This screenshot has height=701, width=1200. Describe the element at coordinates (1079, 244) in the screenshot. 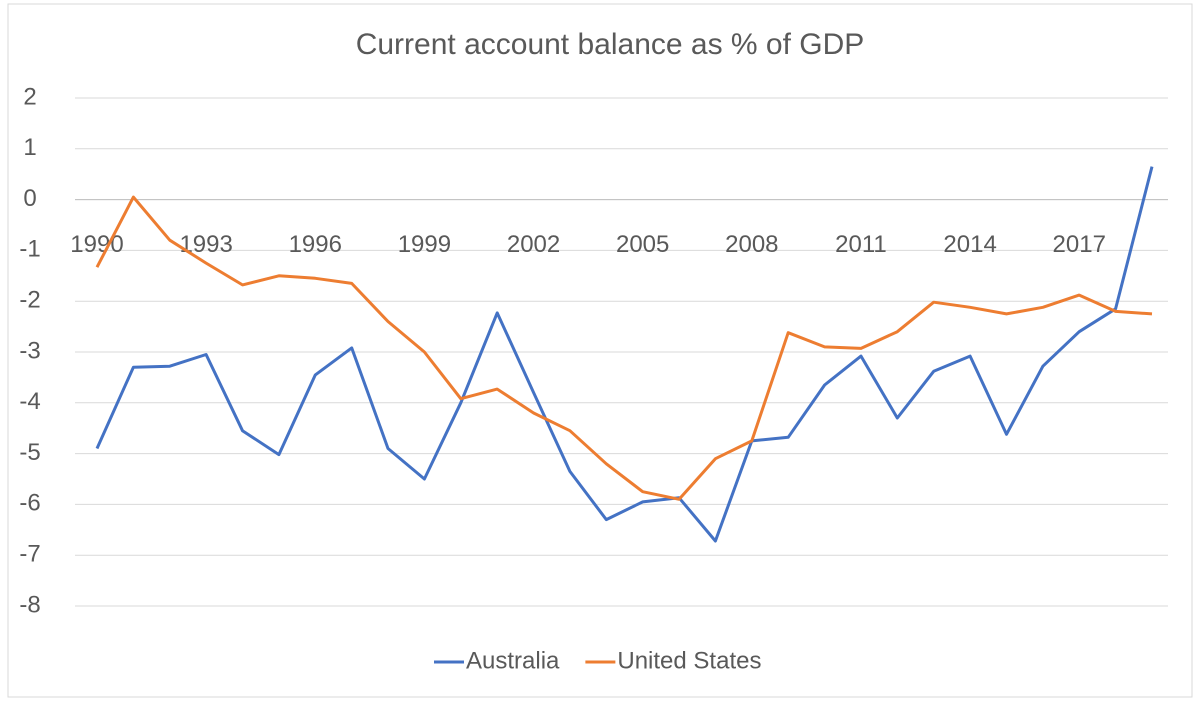

I see `x-tick-label: 2017` at that location.